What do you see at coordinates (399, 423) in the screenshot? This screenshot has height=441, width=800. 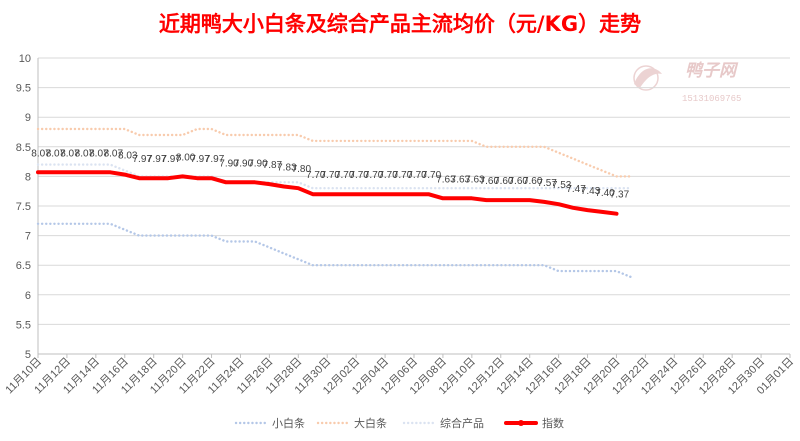 I see `legend: 小白条 大白条 综合产品 指数` at bounding box center [399, 423].